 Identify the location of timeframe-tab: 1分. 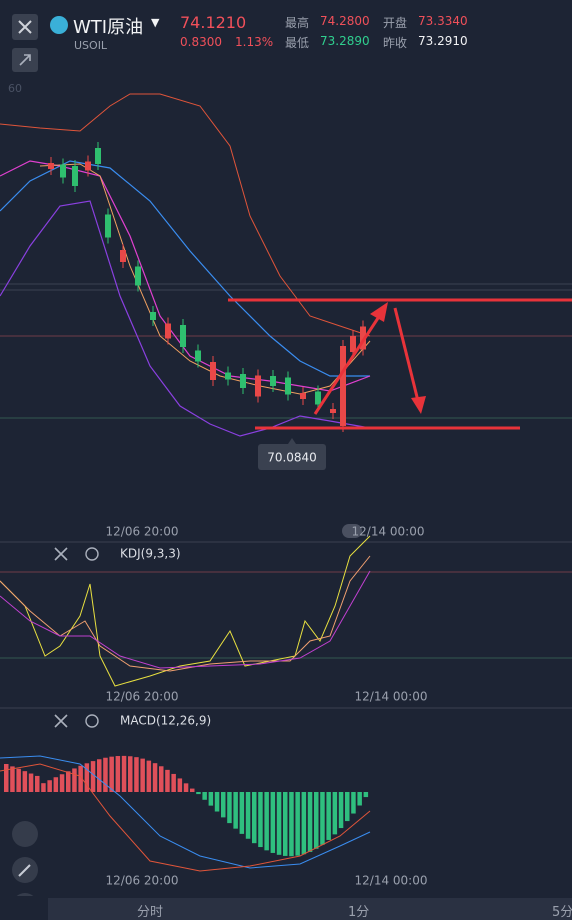
(359, 912).